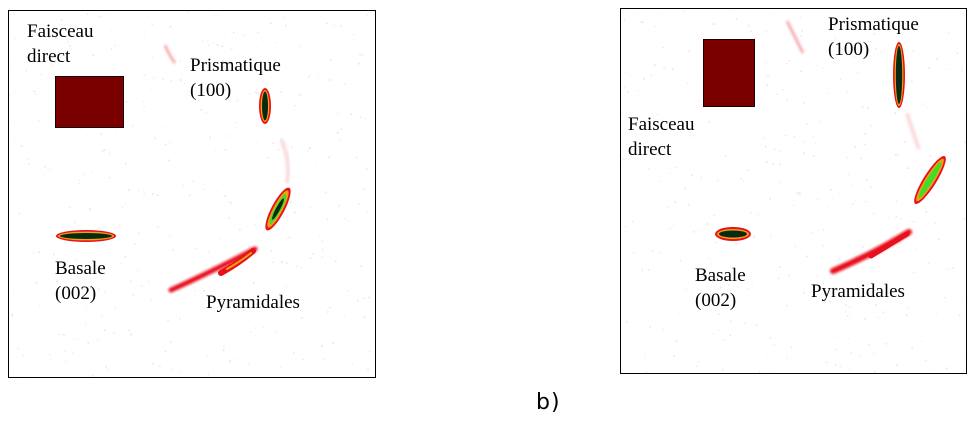 The width and height of the screenshot is (974, 421). I want to click on label-line: Prismatique, so click(235, 65).